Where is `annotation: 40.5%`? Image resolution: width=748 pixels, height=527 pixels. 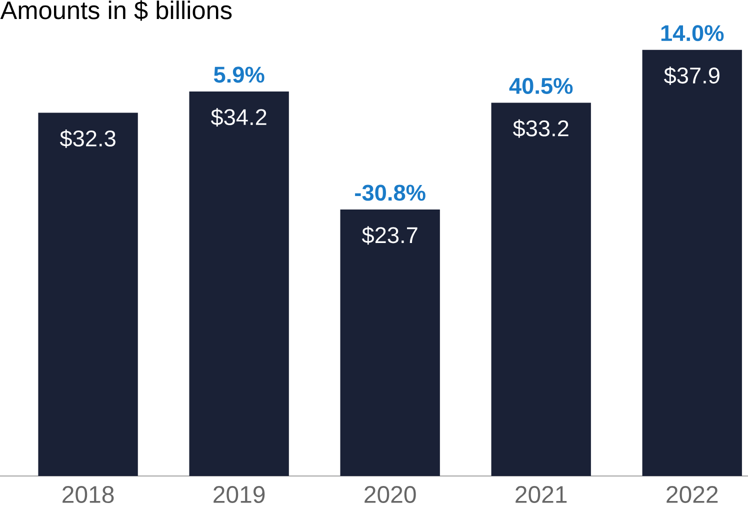 annotation: 40.5% is located at coordinates (541, 86).